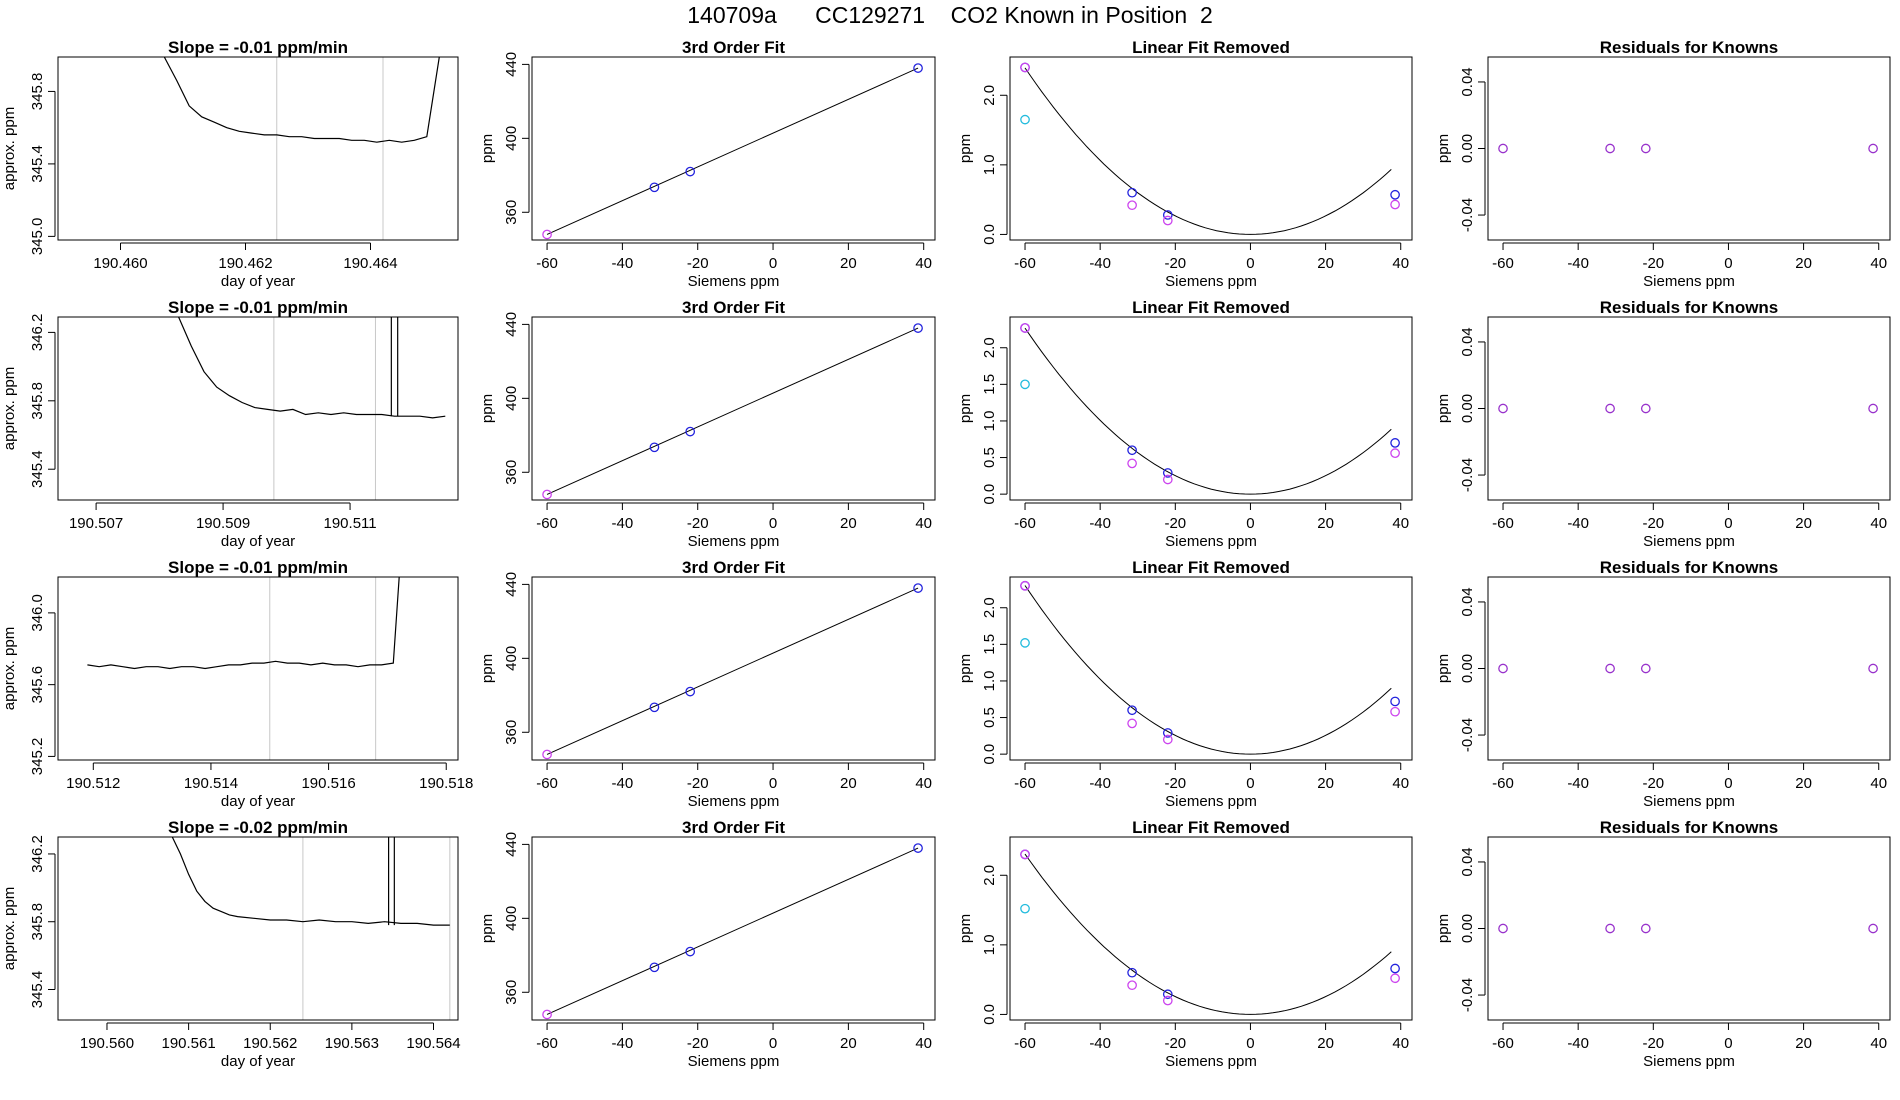 The image size is (1900, 1100). I want to click on y-tick-label: 345.8, so click(37, 922).